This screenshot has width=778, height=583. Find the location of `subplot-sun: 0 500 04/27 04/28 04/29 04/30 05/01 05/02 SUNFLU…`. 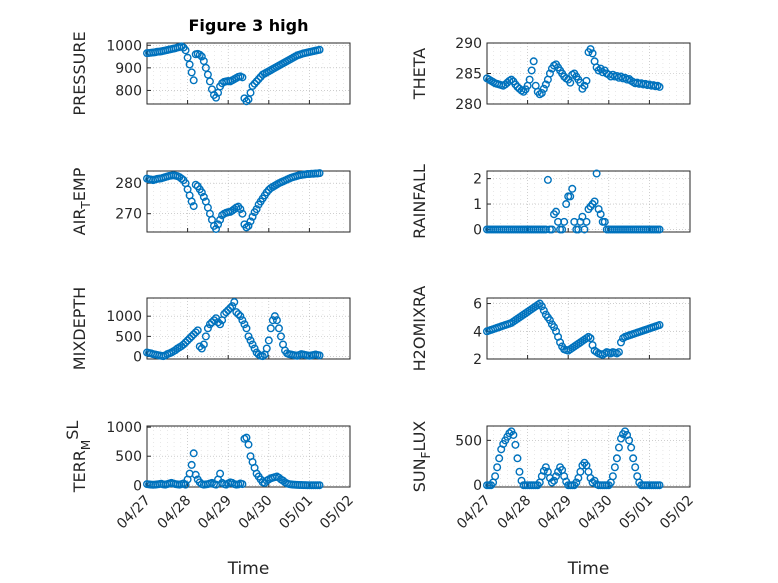

subplot-sun: 0 500 04/27 04/28 04/29 04/30 05/01 05/02 SUNFLU… is located at coordinates (553, 477).